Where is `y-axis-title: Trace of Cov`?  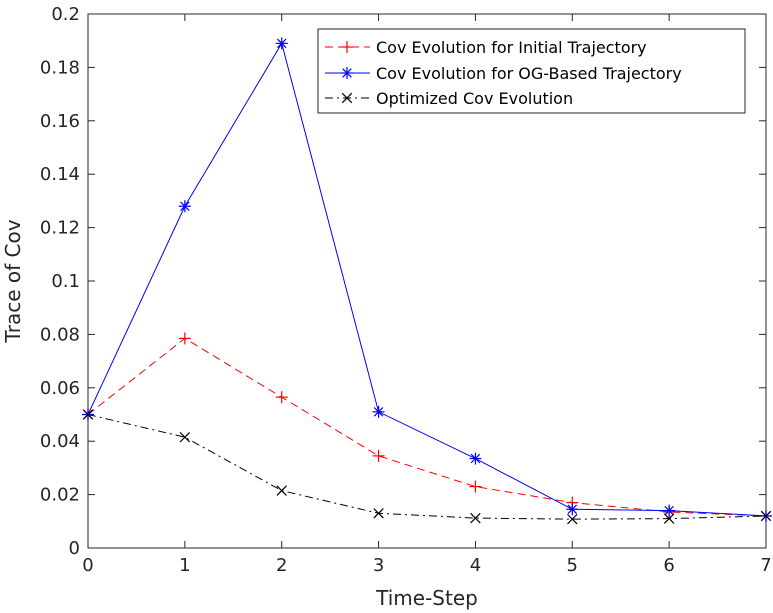 y-axis-title: Trace of Cov is located at coordinates (13, 281).